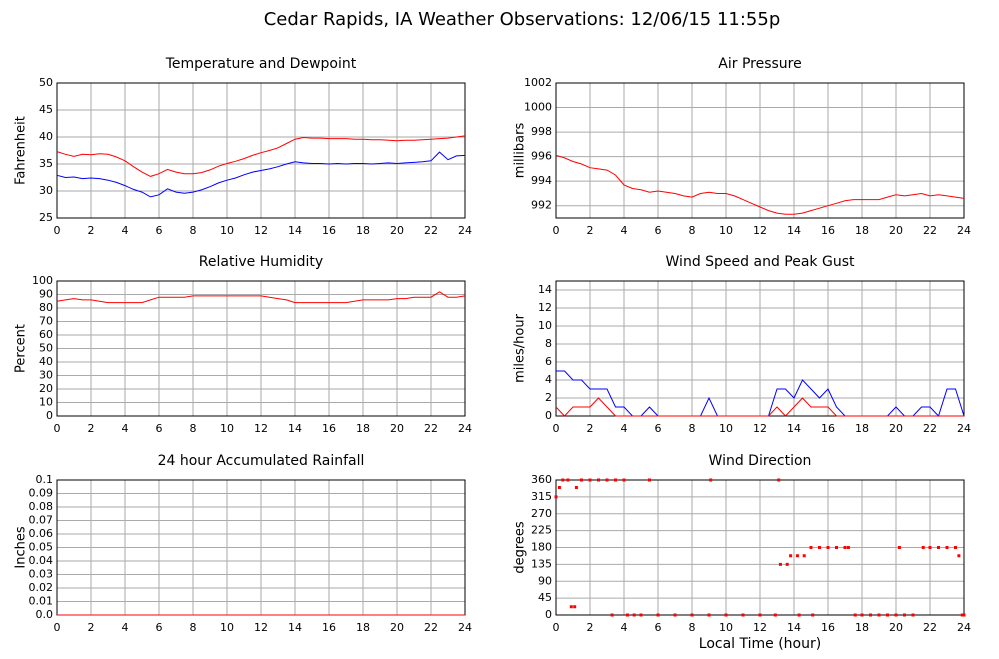 Image resolution: width=999 pixels, height=659 pixels. I want to click on y-axis-label: Inches, so click(21, 547).